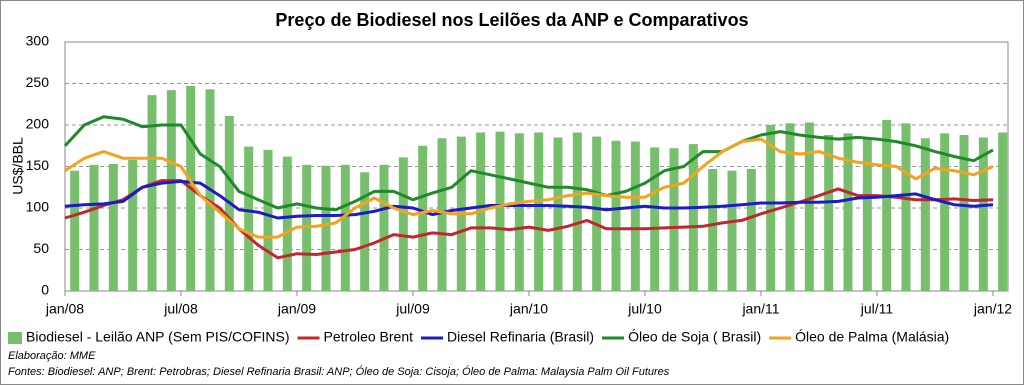 The image size is (1024, 385). Describe the element at coordinates (38, 41) in the screenshot. I see `y-tick-label: 300` at that location.